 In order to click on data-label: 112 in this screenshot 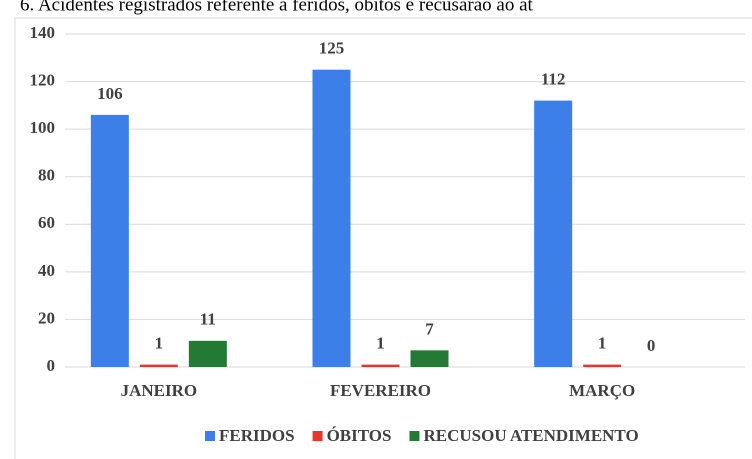, I will do `click(553, 79)`.